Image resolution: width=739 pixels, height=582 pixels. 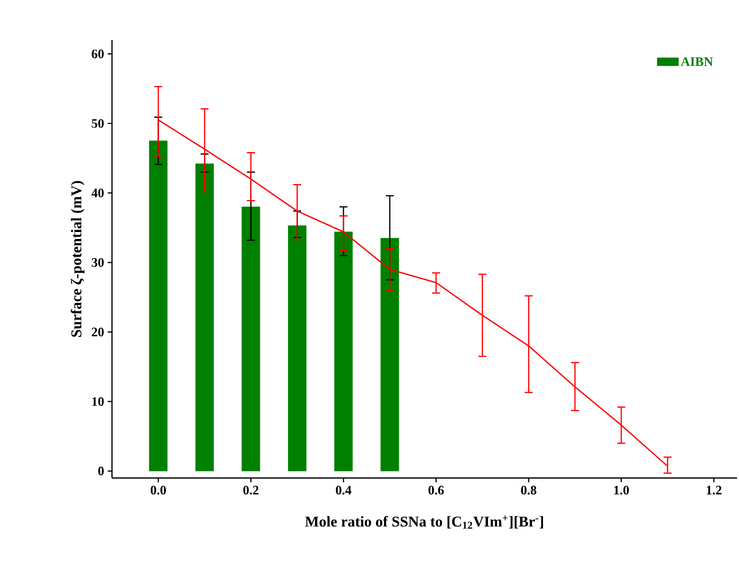 What do you see at coordinates (98, 262) in the screenshot?
I see `y-tick-label: 30` at bounding box center [98, 262].